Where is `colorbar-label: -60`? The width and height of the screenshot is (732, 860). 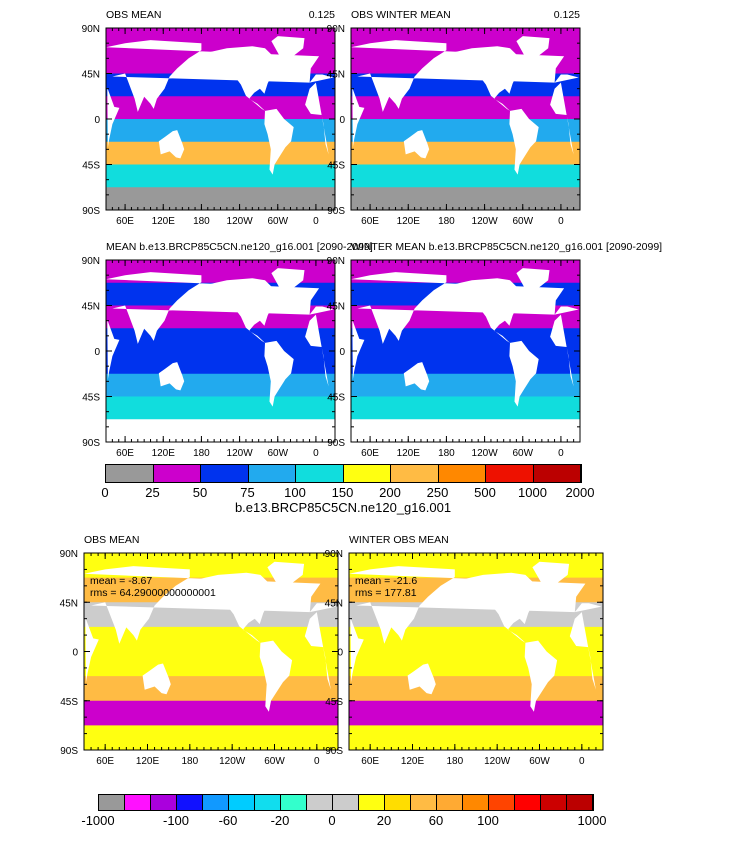
colorbar-label: -60 is located at coordinates (228, 820).